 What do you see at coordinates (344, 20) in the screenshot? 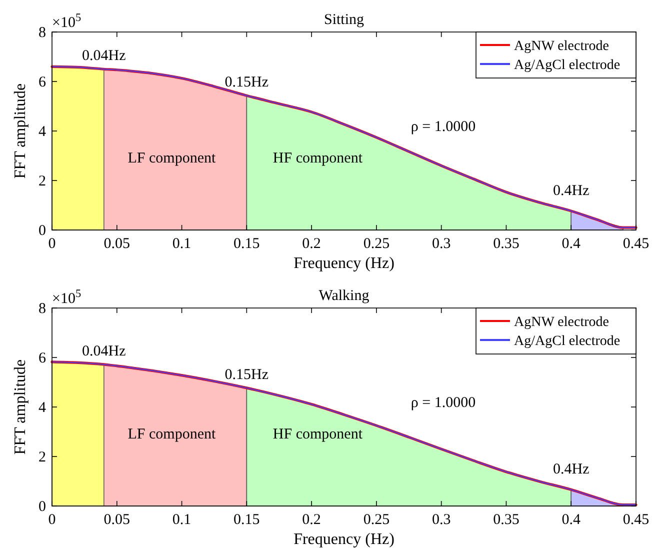
I see `chart-title: Sitting` at bounding box center [344, 20].